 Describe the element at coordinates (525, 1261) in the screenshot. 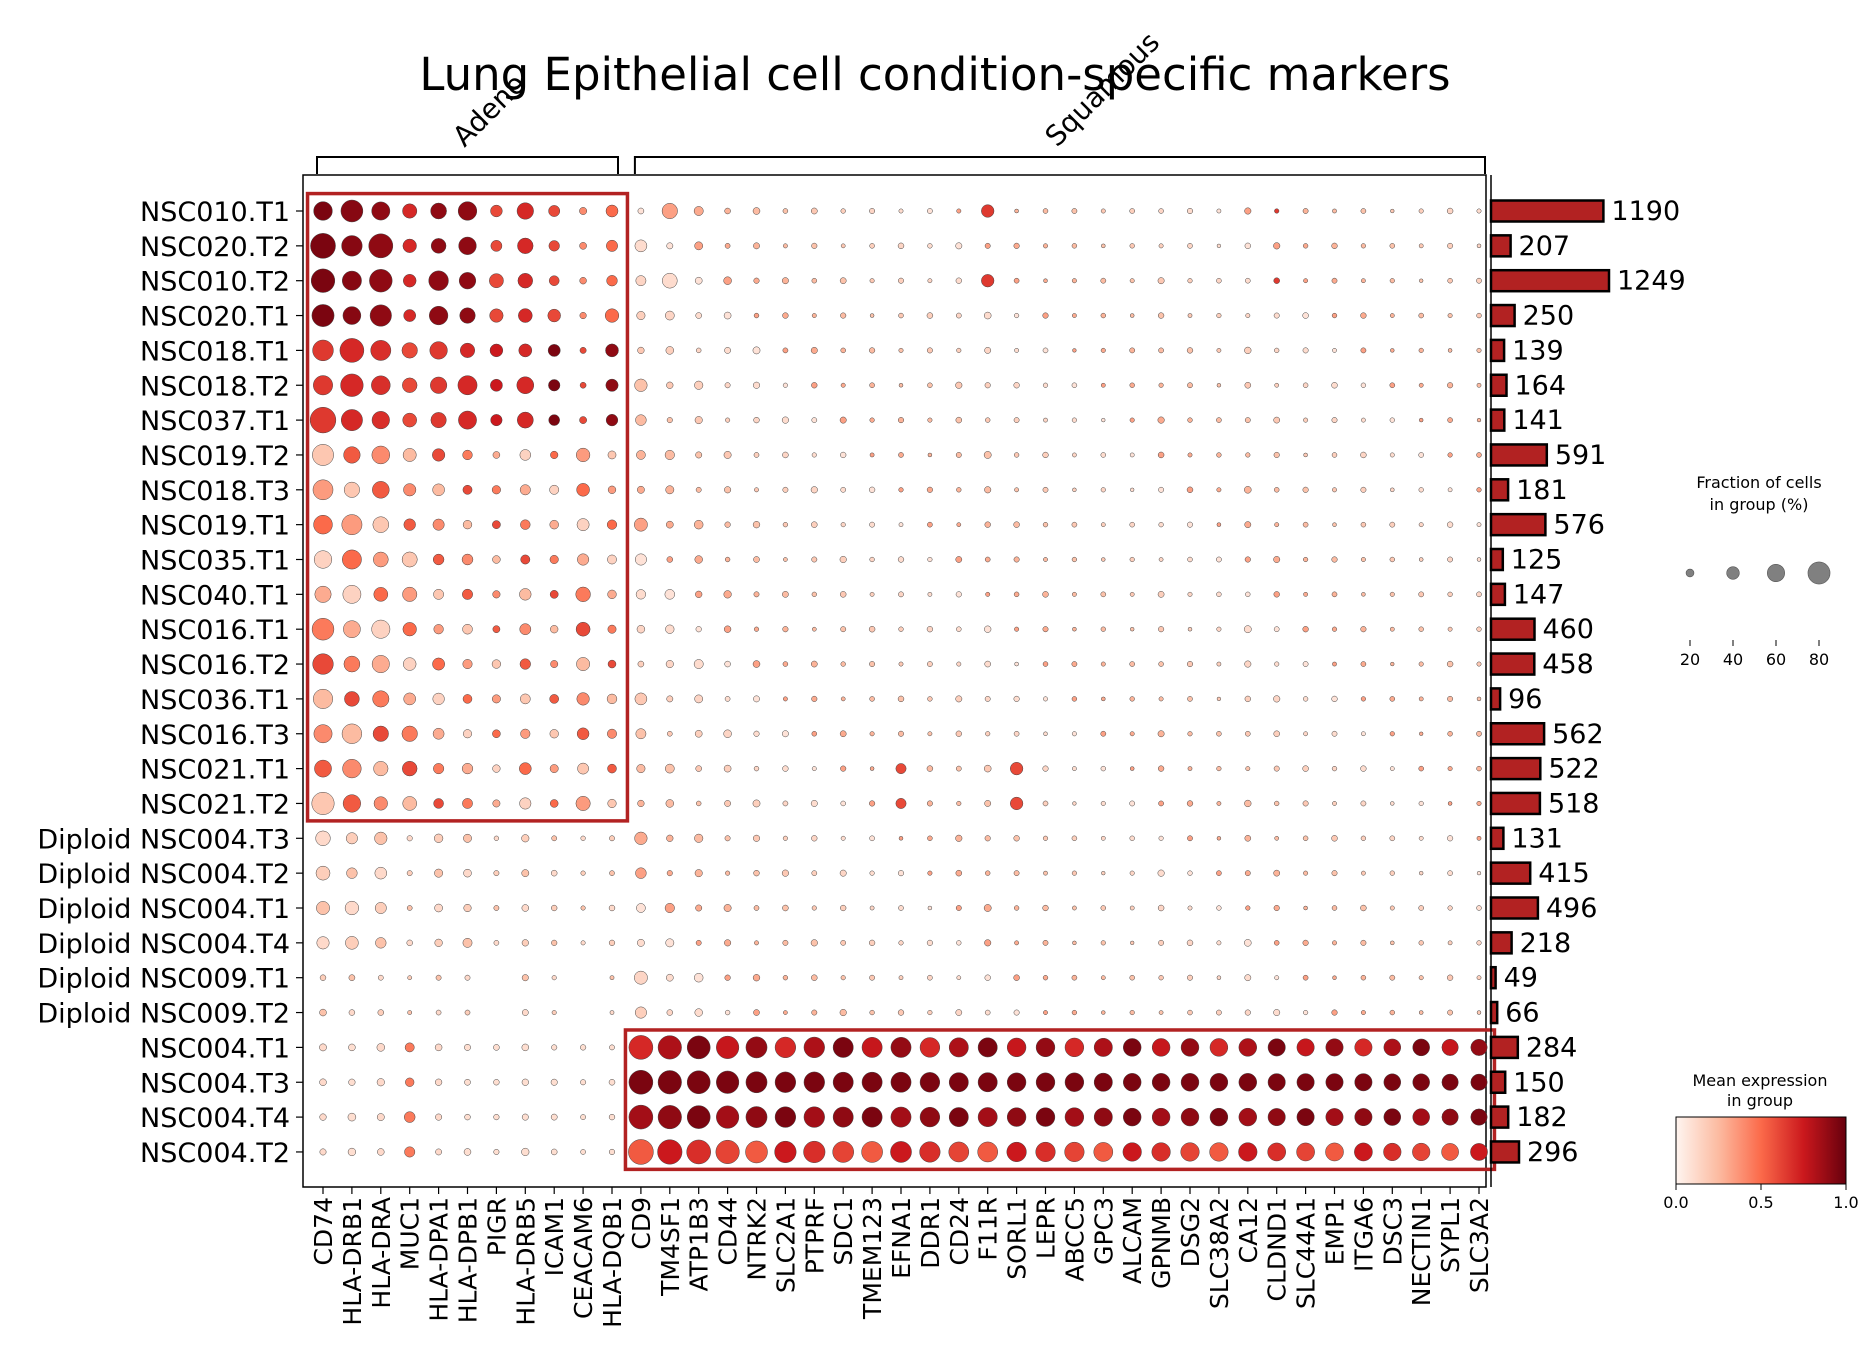

I see `column-label: HLA-DRB5` at that location.